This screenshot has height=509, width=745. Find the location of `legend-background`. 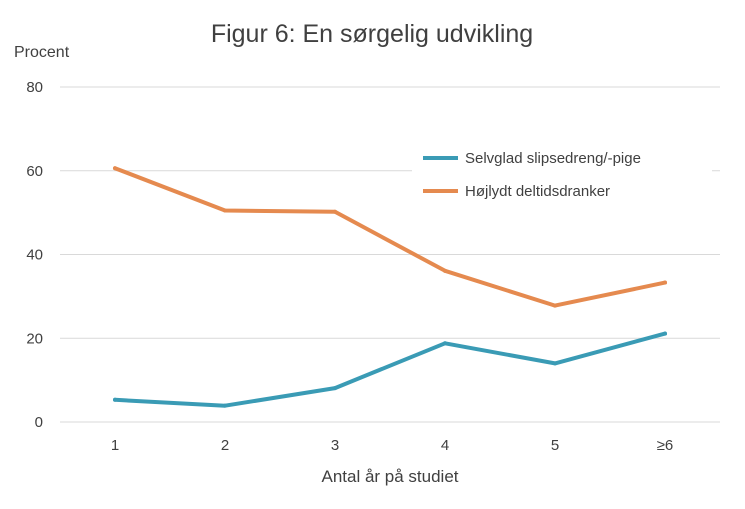

legend-background is located at coordinates (562, 180).